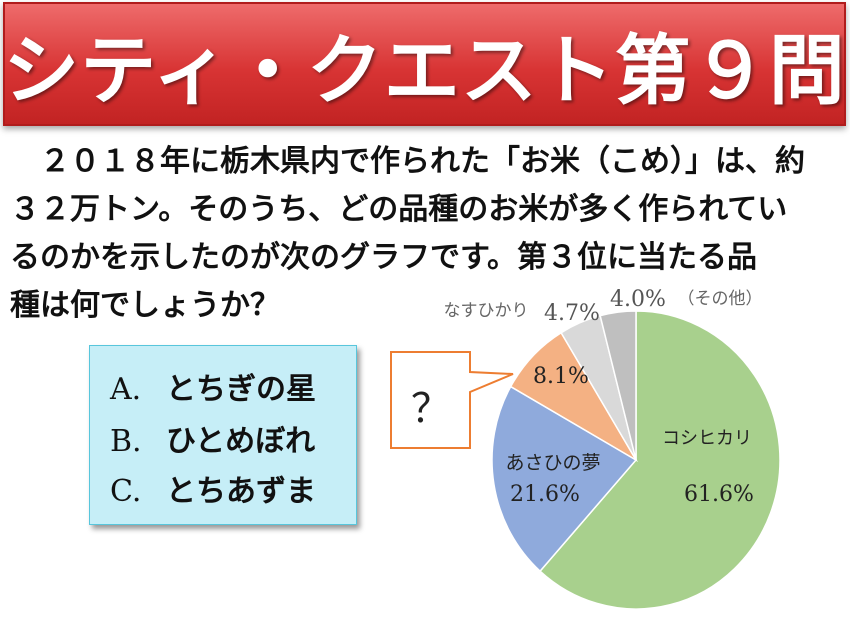  Describe the element at coordinates (552, 463) in the screenshot. I see `label-asahinoyume: あさひの夢` at that location.